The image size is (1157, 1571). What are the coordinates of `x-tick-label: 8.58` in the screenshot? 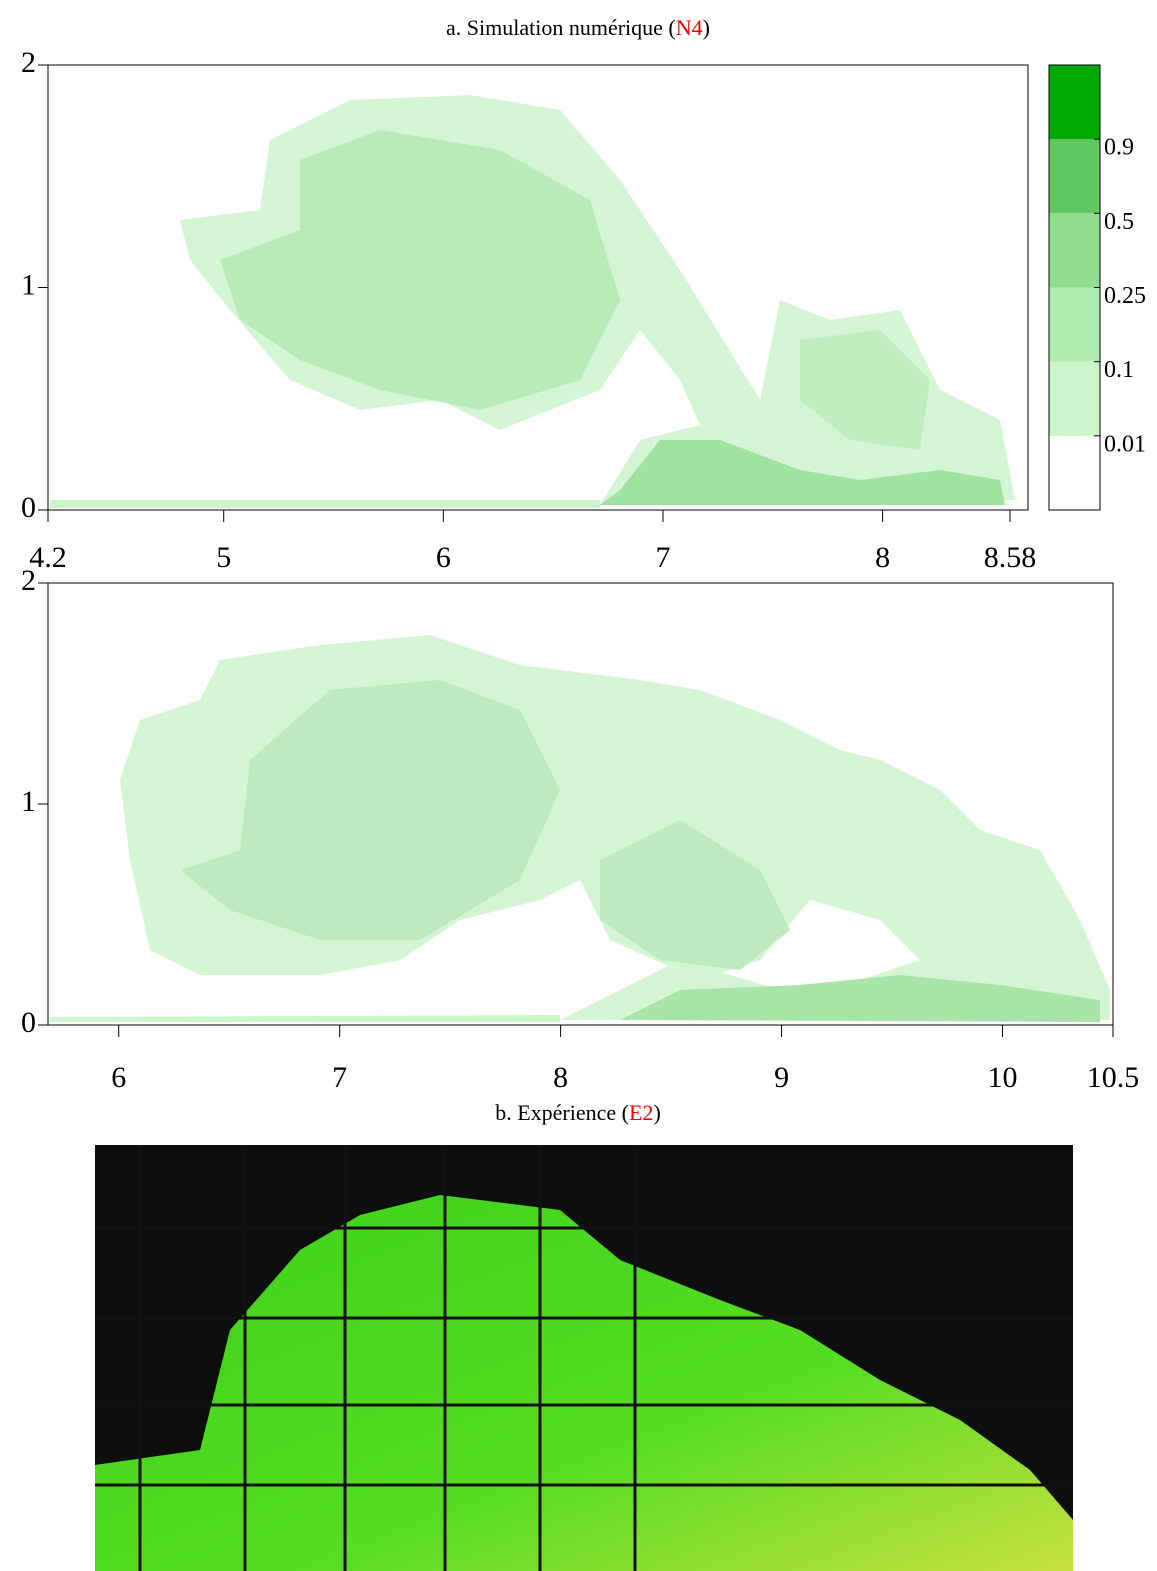 It's located at (1010, 557).